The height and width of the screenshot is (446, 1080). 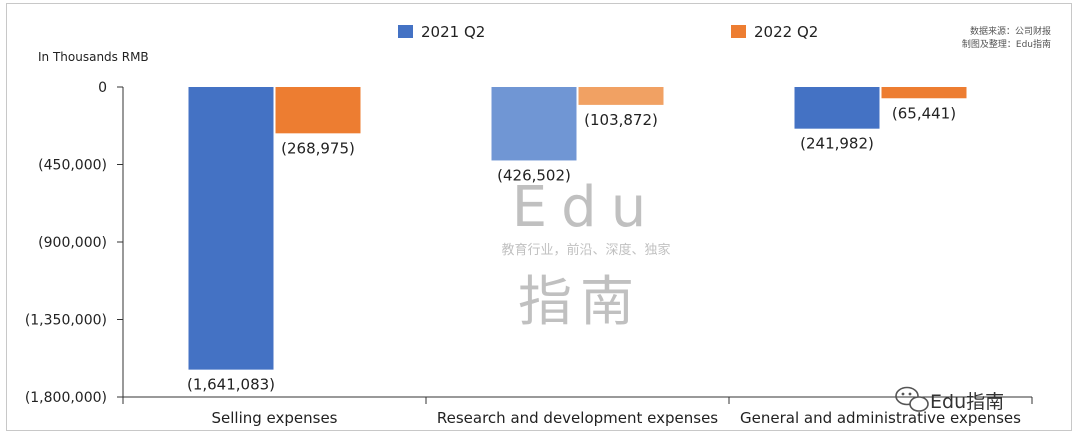 I want to click on unit-label: In Thousands RMB, so click(x=93, y=57).